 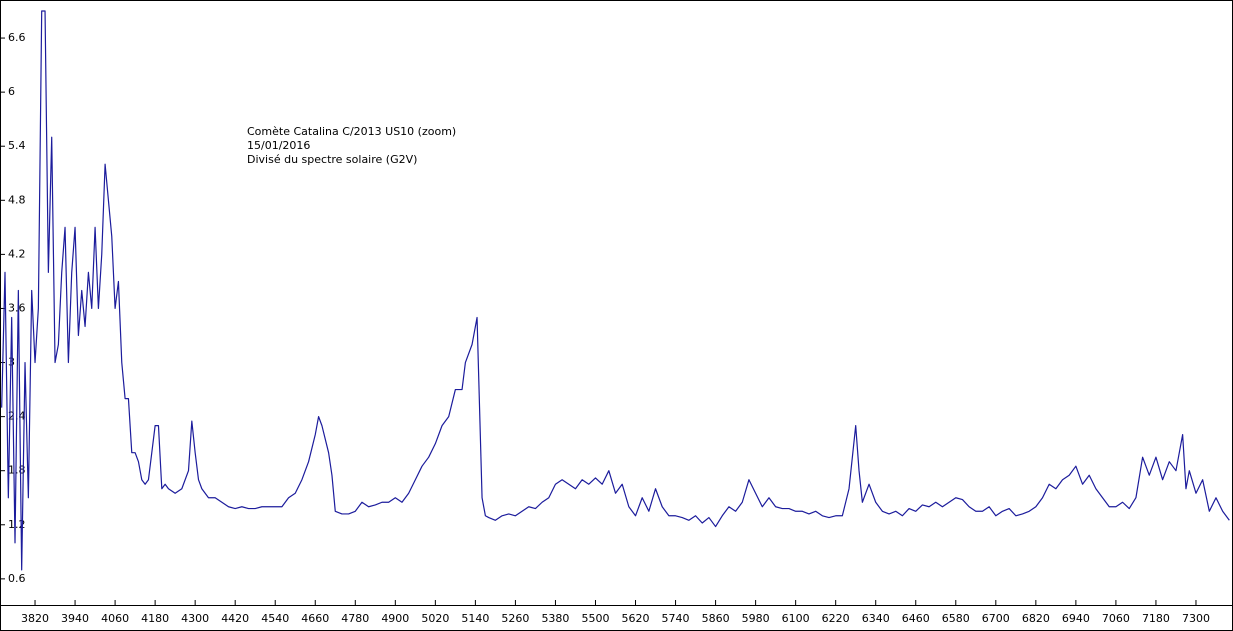 What do you see at coordinates (17, 578) in the screenshot?
I see `y-tick-label: 0.6` at bounding box center [17, 578].